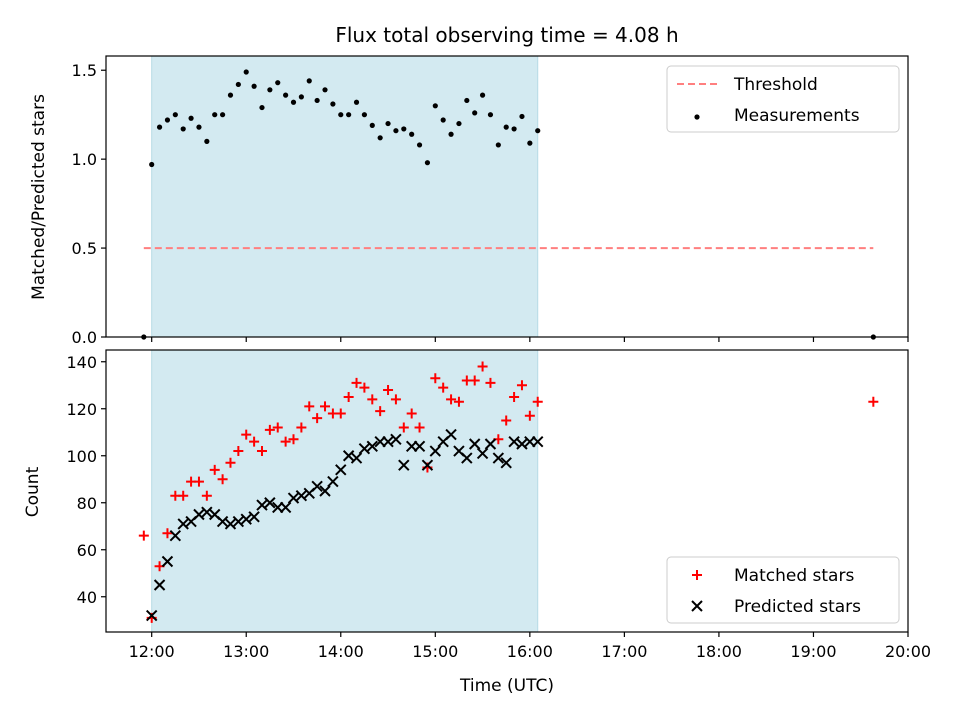 Image resolution: width=960 pixels, height=720 pixels. I want to click on y-tick-label: 60, so click(87, 550).